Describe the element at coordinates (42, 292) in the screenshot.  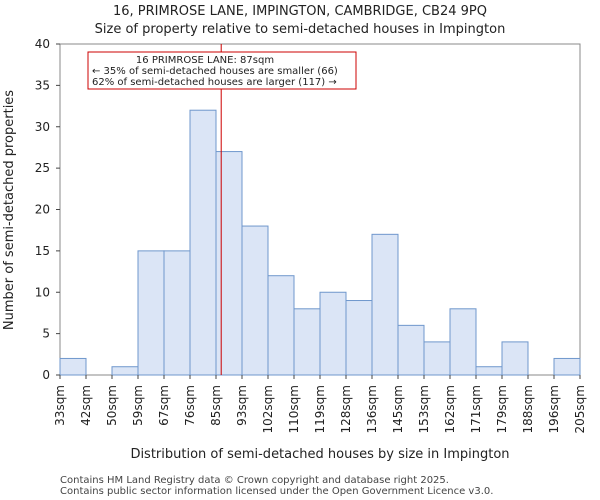
I see `y-tick-label: 10` at that location.